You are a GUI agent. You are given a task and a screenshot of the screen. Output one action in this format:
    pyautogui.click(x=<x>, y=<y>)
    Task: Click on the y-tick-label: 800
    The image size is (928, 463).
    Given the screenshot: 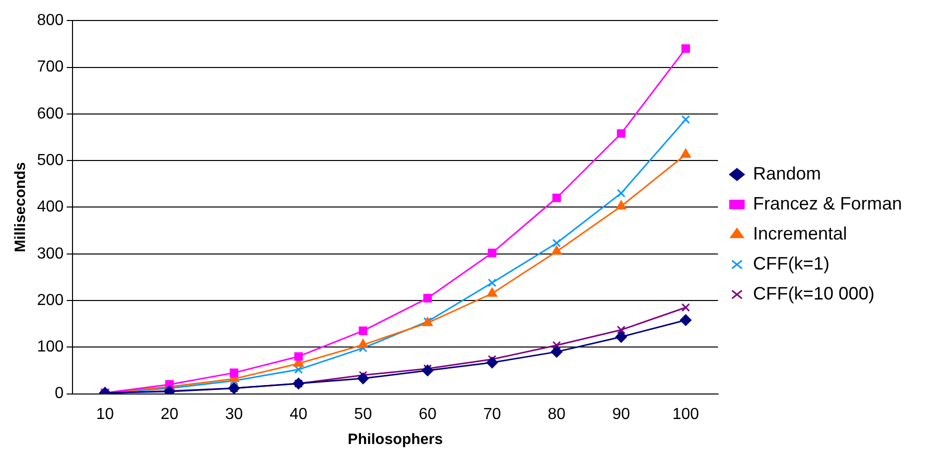 What is the action you would take?
    pyautogui.click(x=50, y=21)
    